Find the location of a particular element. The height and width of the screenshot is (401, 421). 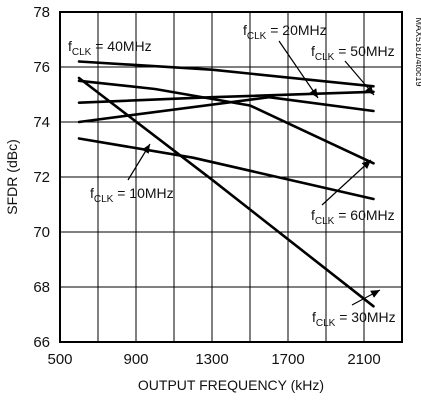

x-tick-label: 500 is located at coordinates (59, 359).